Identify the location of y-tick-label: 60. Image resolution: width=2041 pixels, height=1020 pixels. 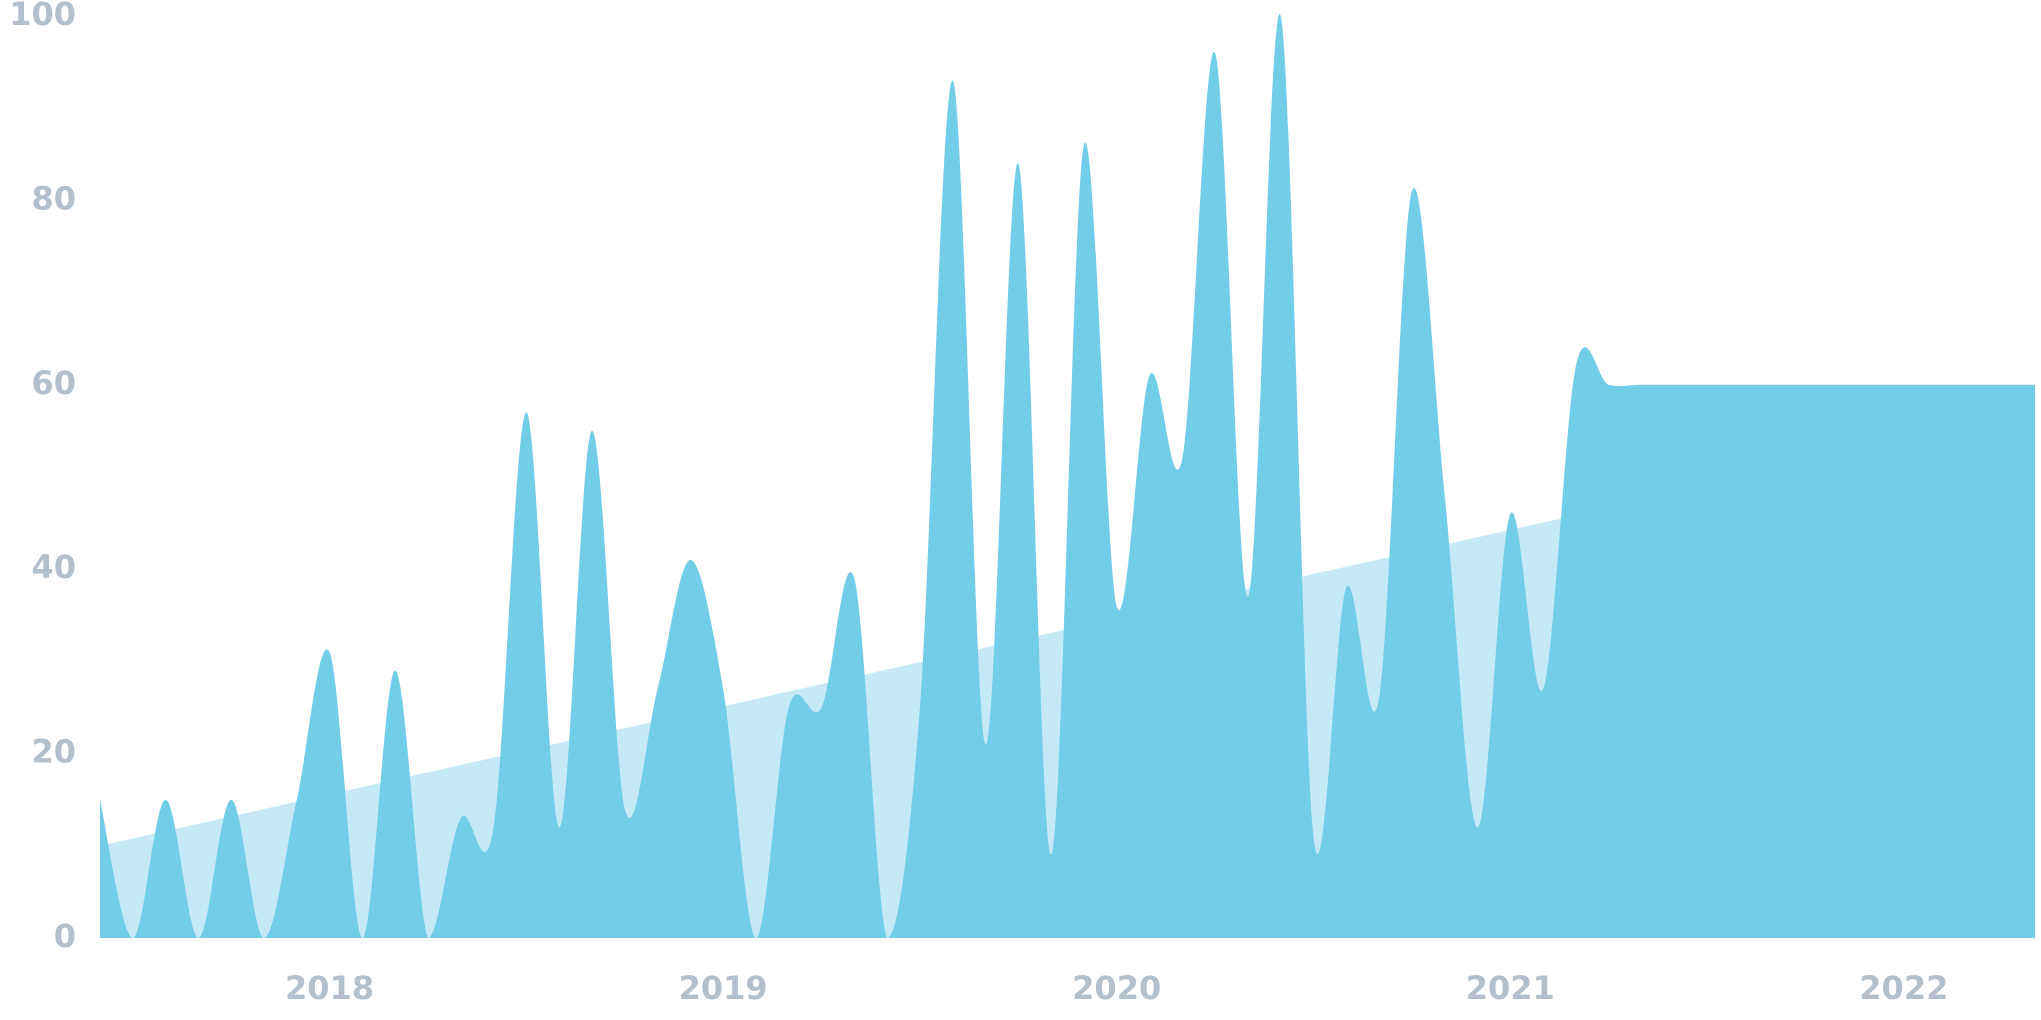
(53, 383).